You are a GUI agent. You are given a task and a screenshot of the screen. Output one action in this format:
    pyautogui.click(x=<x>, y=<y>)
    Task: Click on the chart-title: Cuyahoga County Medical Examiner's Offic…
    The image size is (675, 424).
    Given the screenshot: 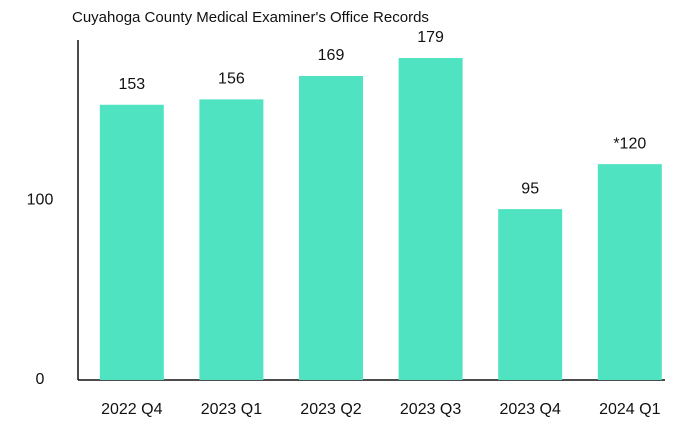 What is the action you would take?
    pyautogui.click(x=250, y=17)
    